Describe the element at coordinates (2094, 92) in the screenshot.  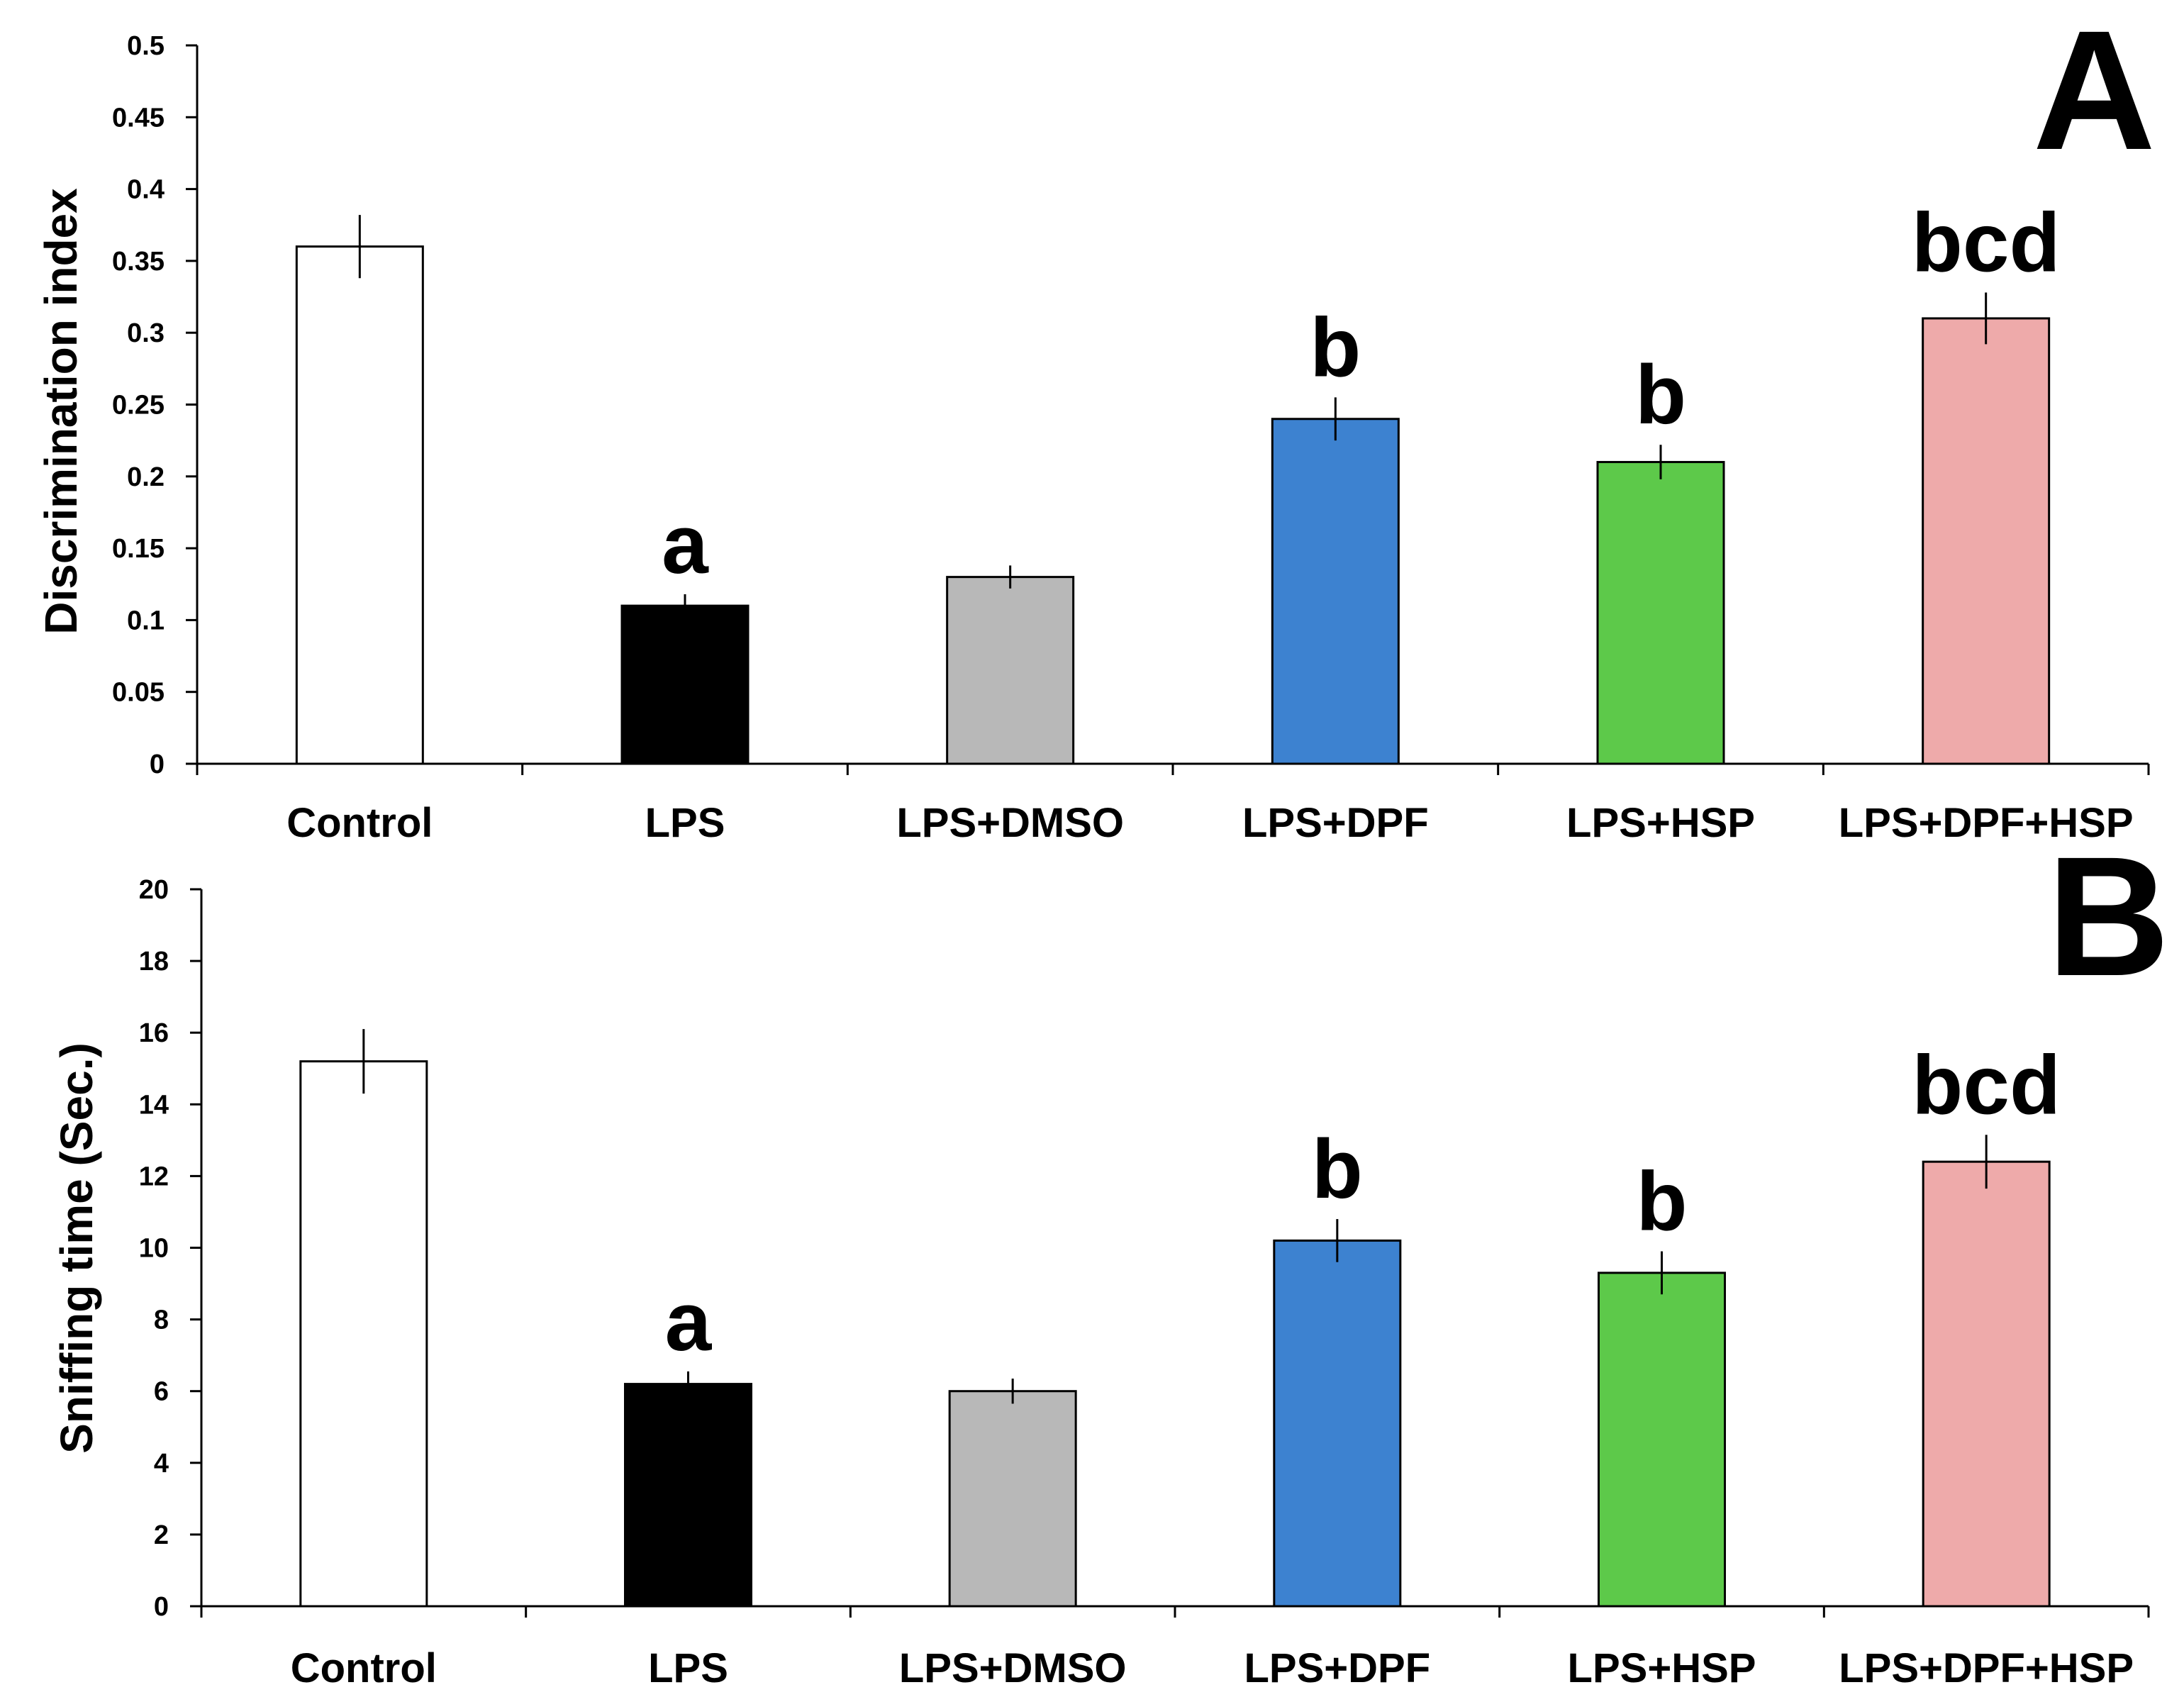
I see `panel-label-a: A` at that location.